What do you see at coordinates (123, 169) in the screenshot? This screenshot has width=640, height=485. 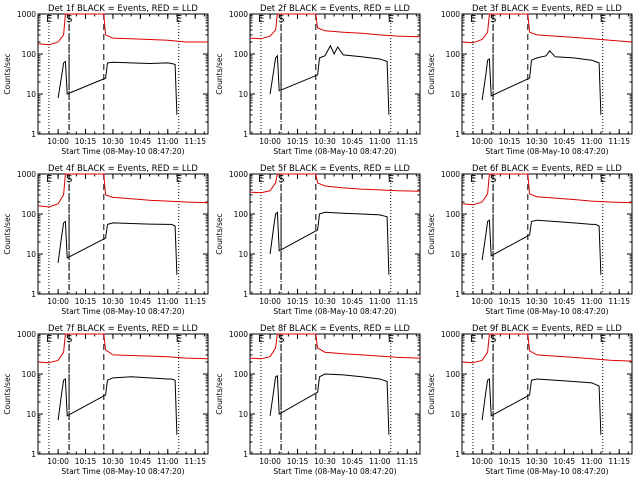 I see `panel-title: Det 4f BLACK = Events, RED = LLD` at bounding box center [123, 169].